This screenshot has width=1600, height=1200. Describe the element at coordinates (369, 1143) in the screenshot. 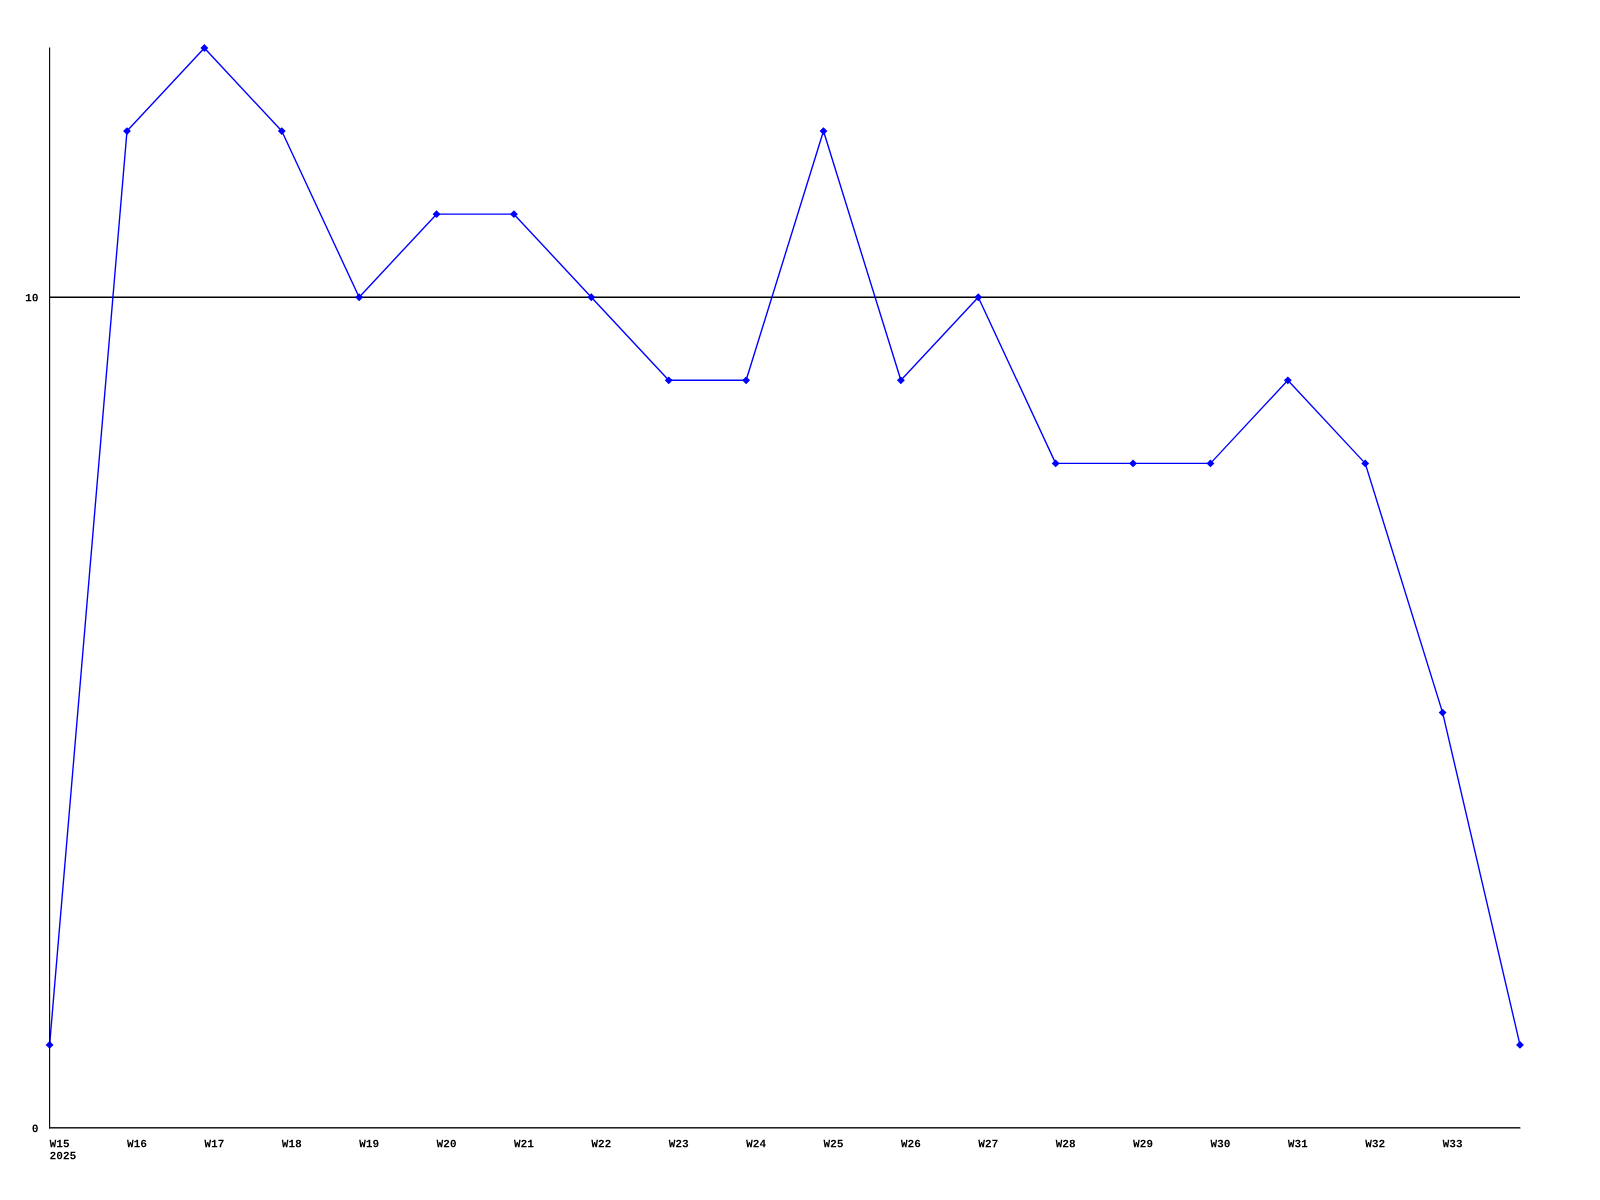

I see `x-tick-label: W19` at that location.